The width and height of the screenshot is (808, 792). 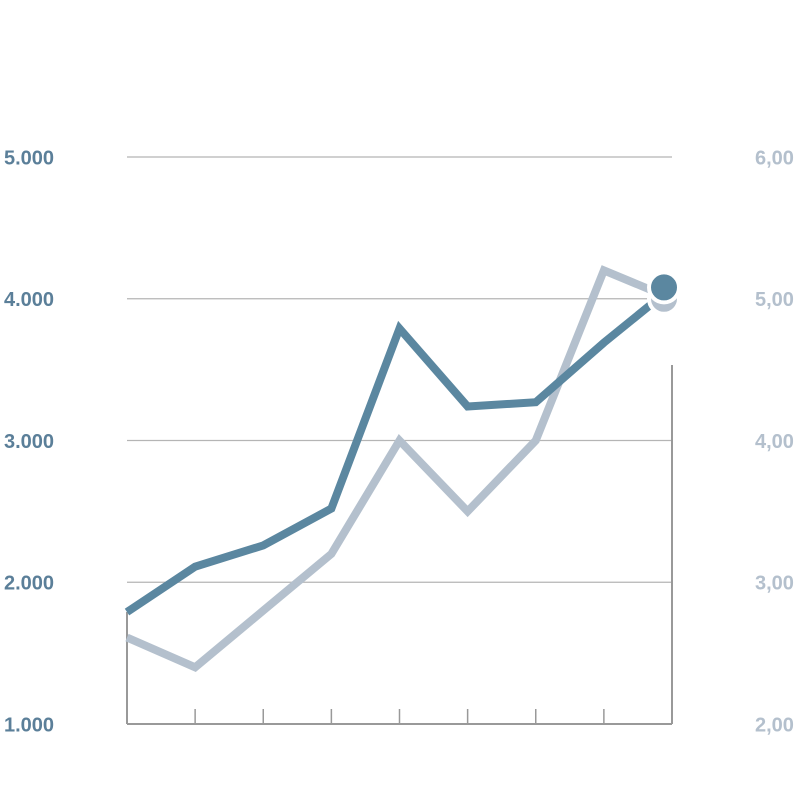 I want to click on y-tick-label: 3.000, so click(x=29, y=442).